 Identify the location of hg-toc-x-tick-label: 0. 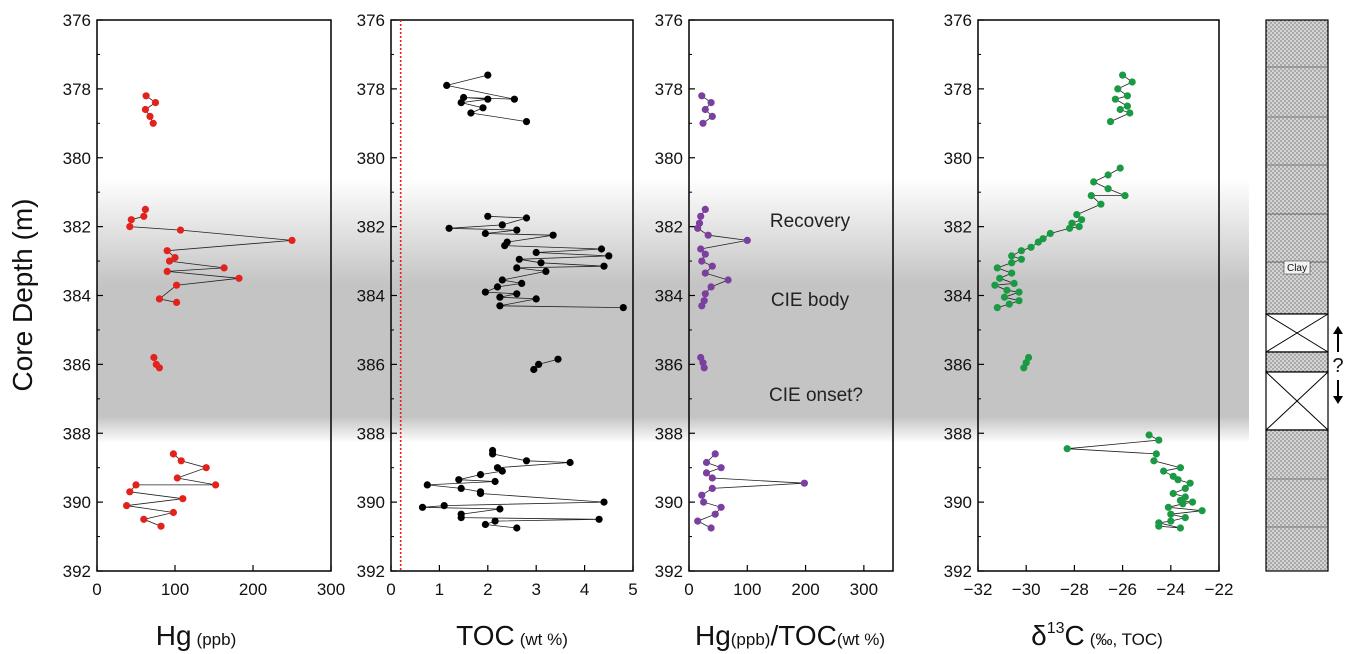
(688, 589).